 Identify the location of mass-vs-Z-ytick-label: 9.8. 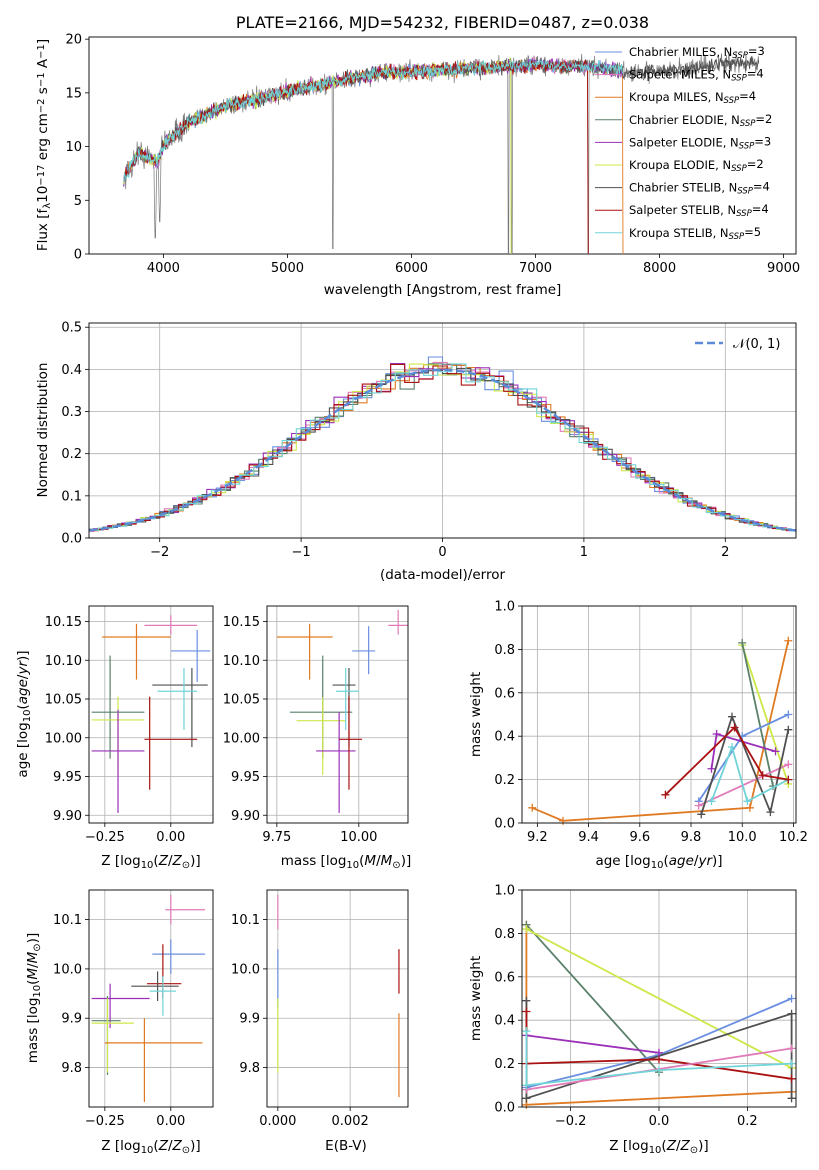
(71, 1068).